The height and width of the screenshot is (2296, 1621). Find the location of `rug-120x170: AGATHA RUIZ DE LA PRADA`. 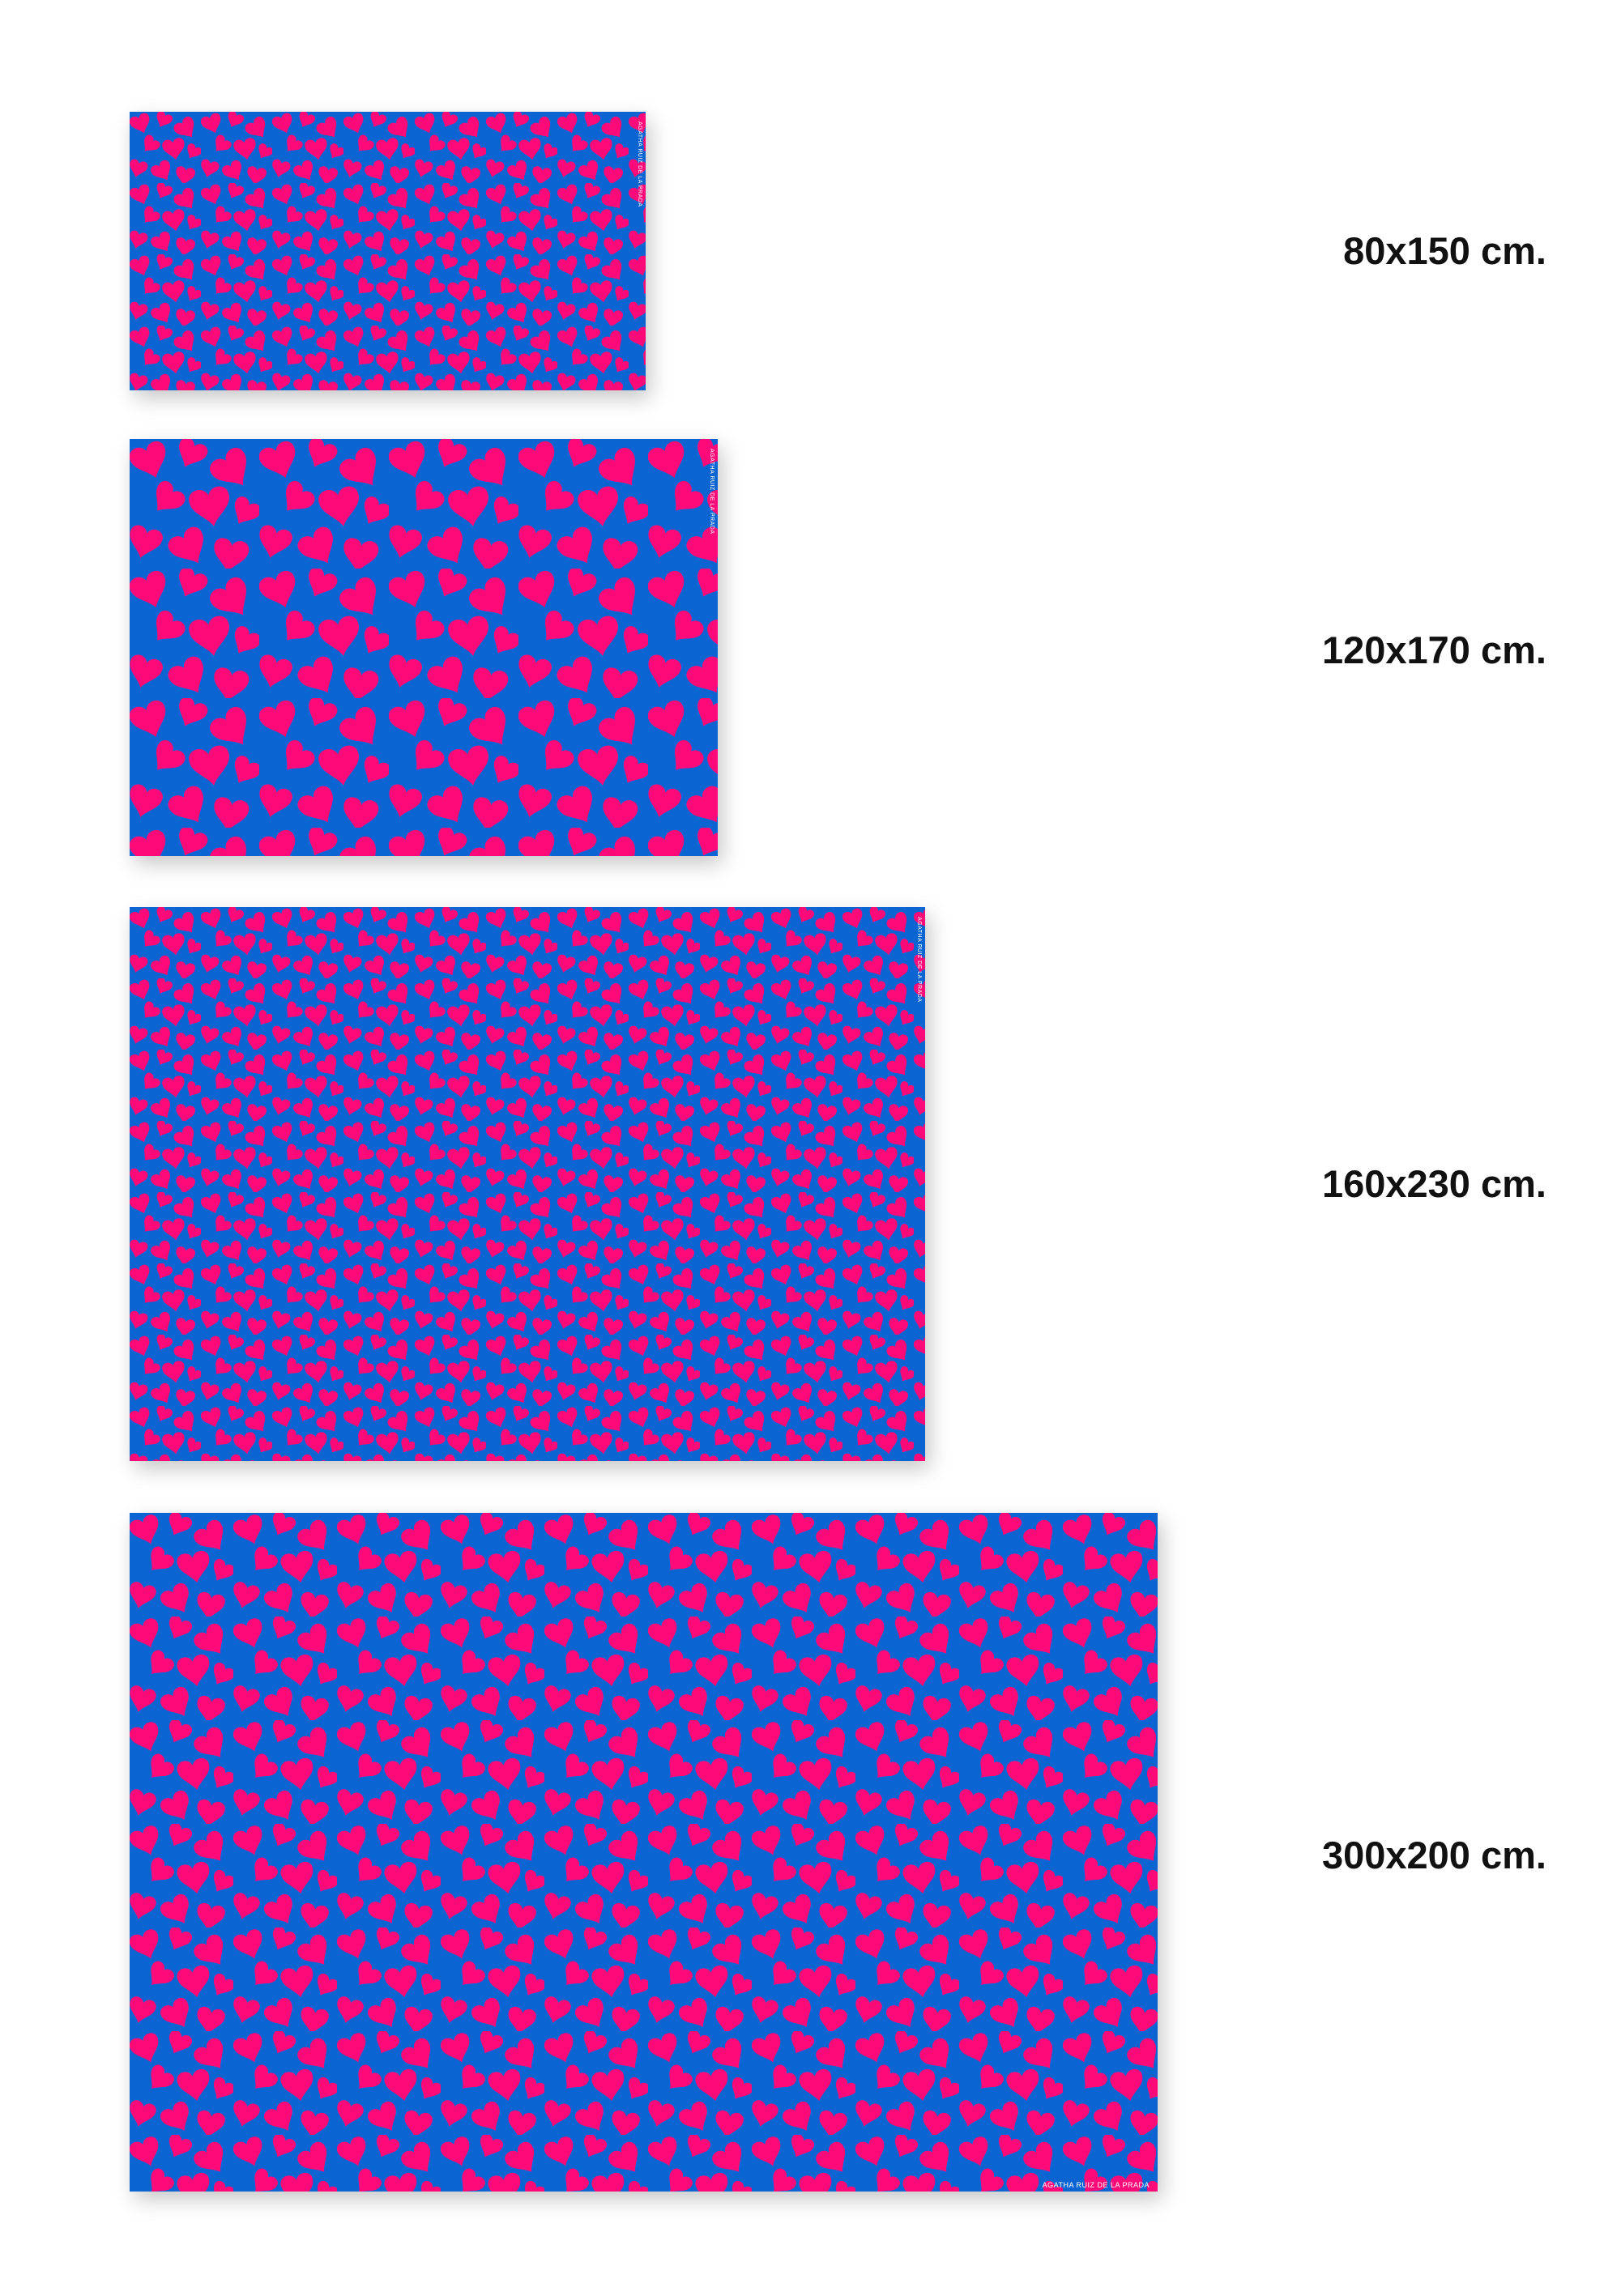

rug-120x170: AGATHA RUIZ DE LA PRADA is located at coordinates (424, 648).